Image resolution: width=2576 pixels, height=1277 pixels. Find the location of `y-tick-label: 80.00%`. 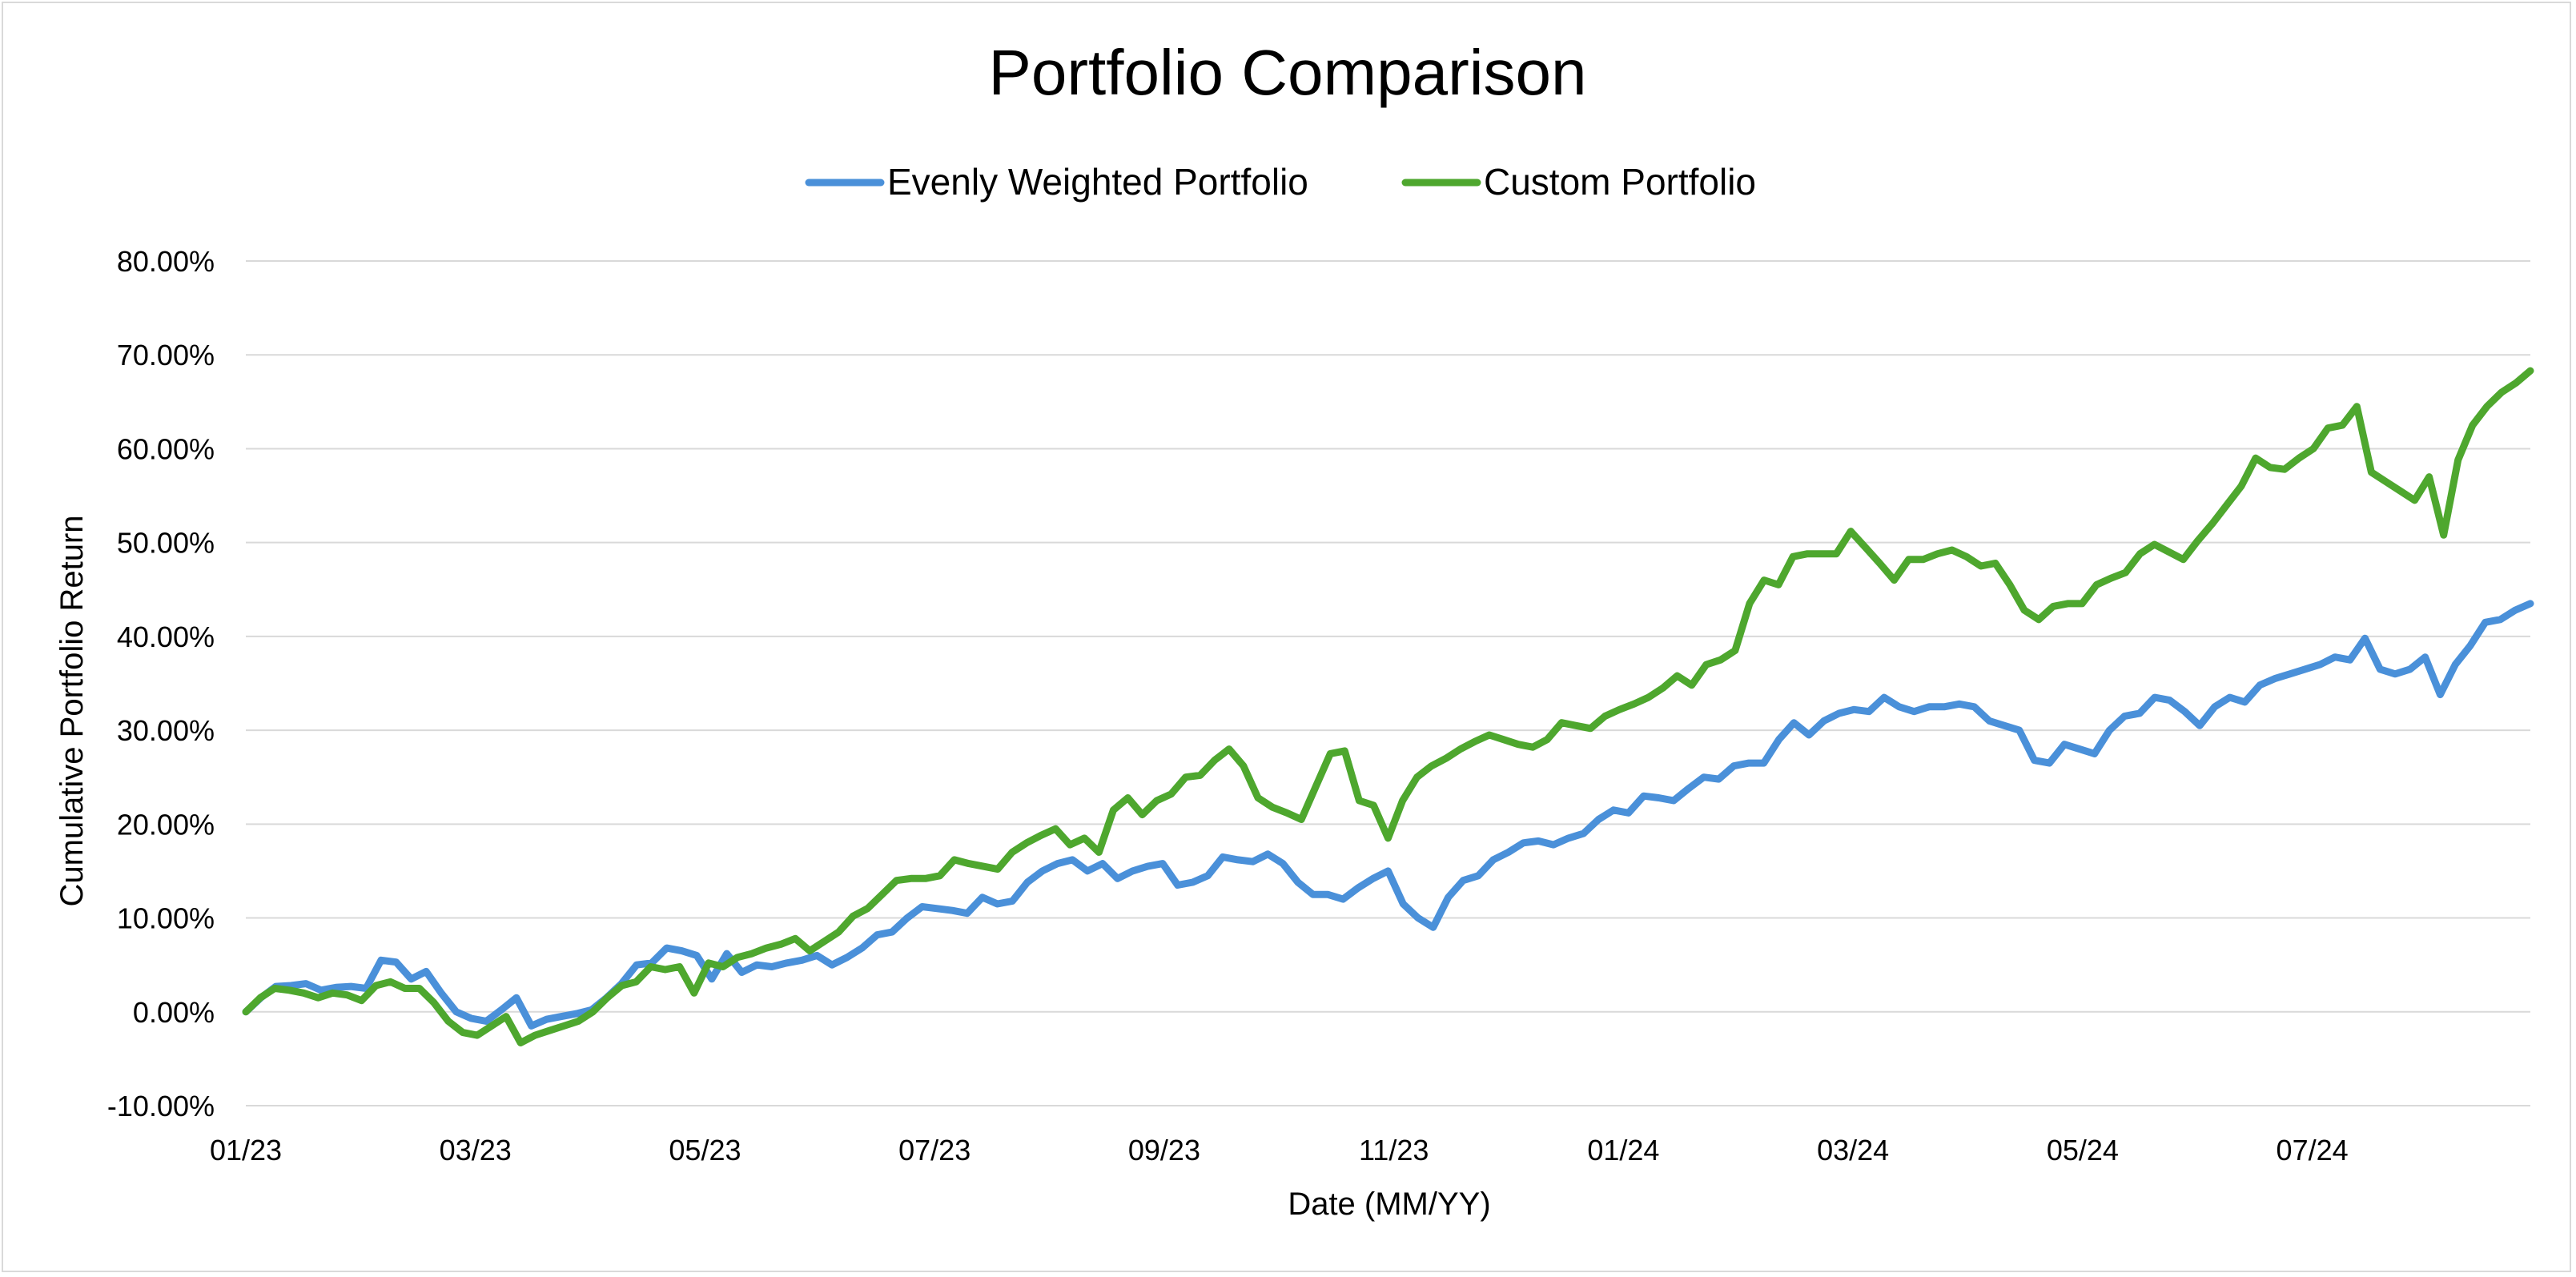

y-tick-label: 80.00% is located at coordinates (166, 261).